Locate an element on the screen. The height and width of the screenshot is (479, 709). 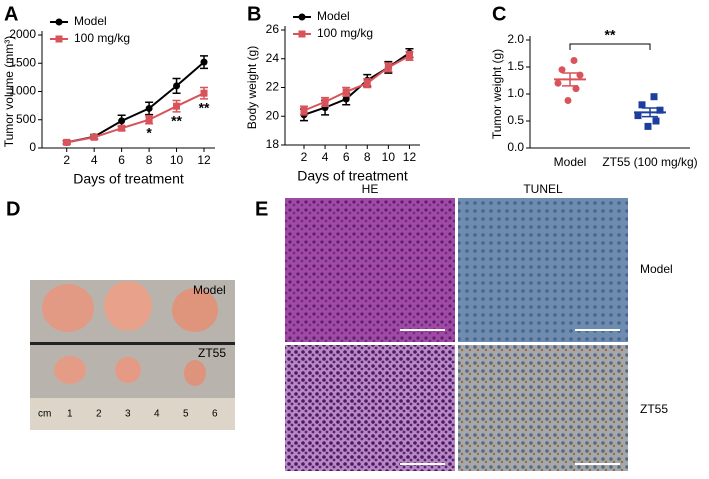
panel-label: A is located at coordinates (11, 14).